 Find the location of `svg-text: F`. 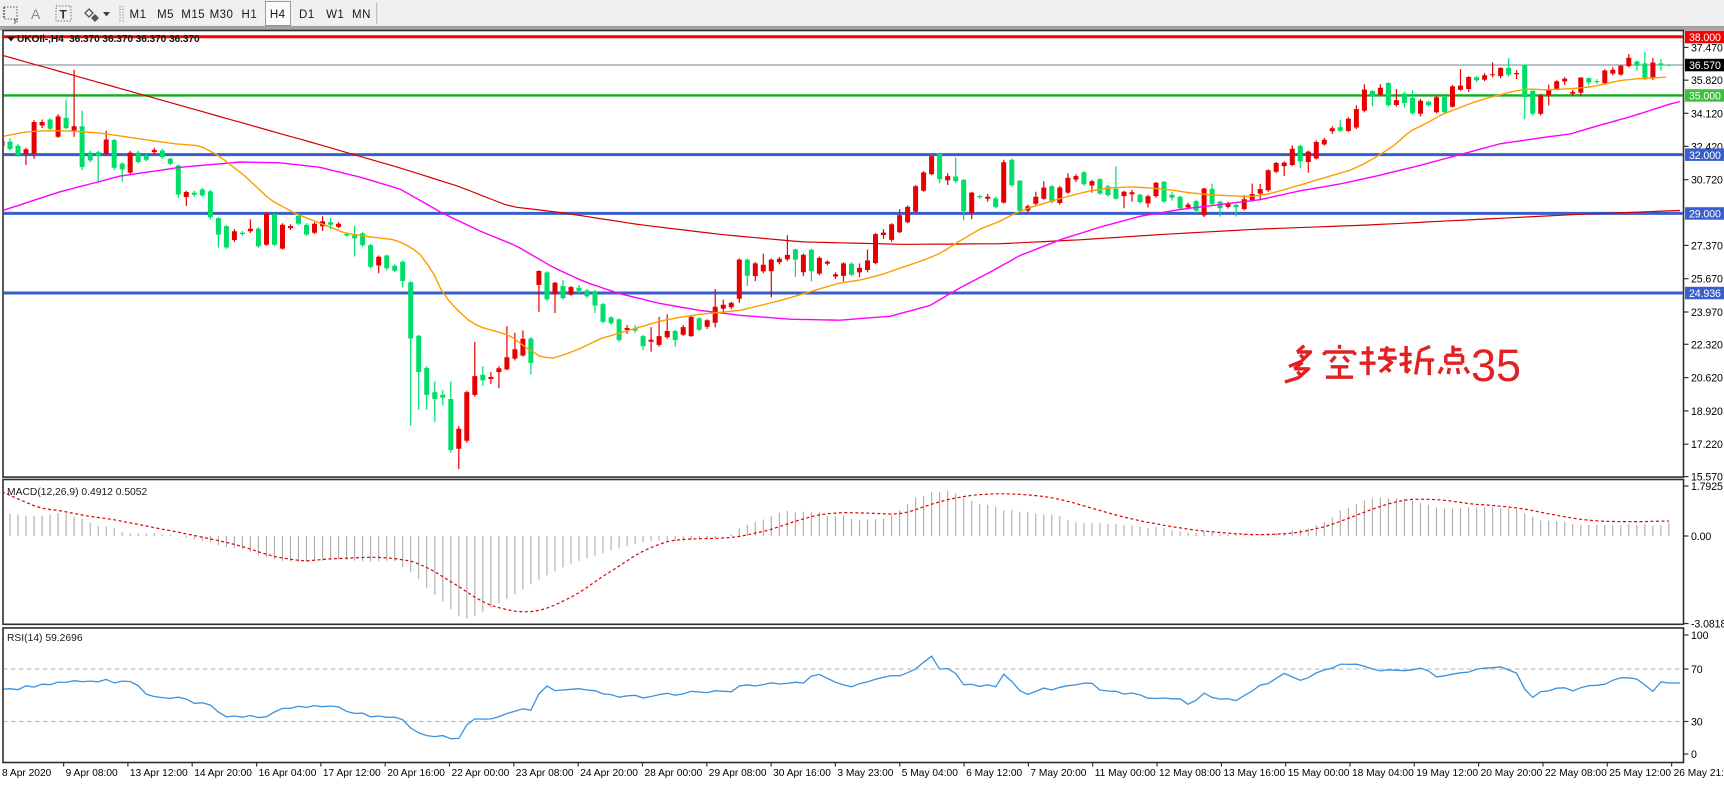

svg-text: F is located at coordinates (16, 22).